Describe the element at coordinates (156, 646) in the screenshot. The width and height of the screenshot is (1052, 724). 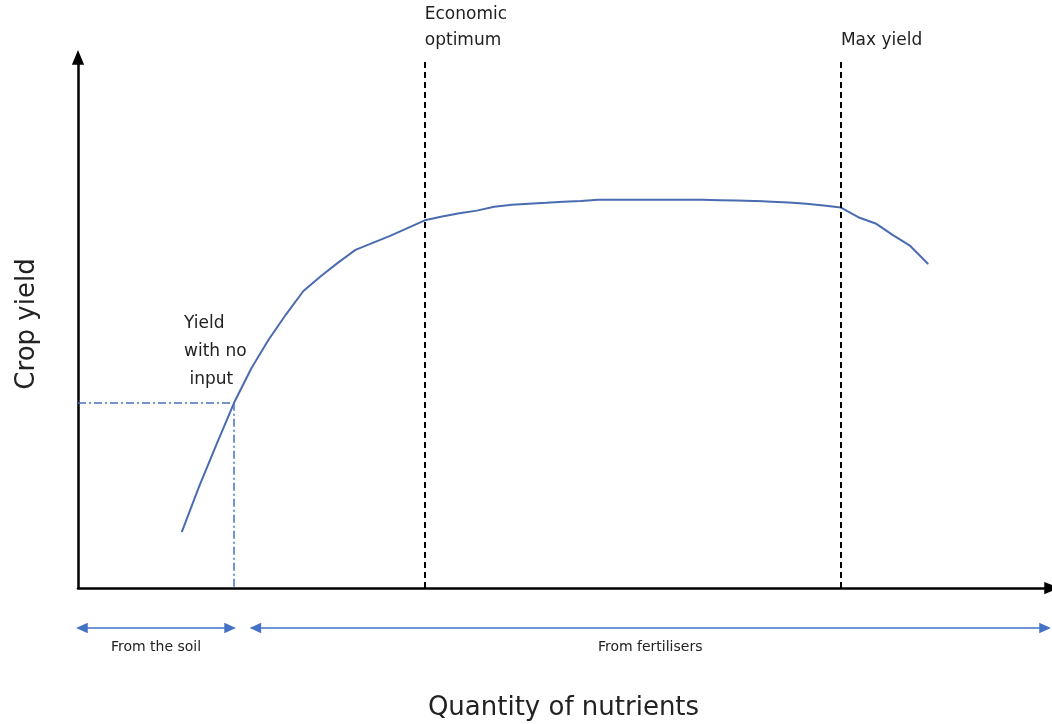
I see `text: From the soil` at that location.